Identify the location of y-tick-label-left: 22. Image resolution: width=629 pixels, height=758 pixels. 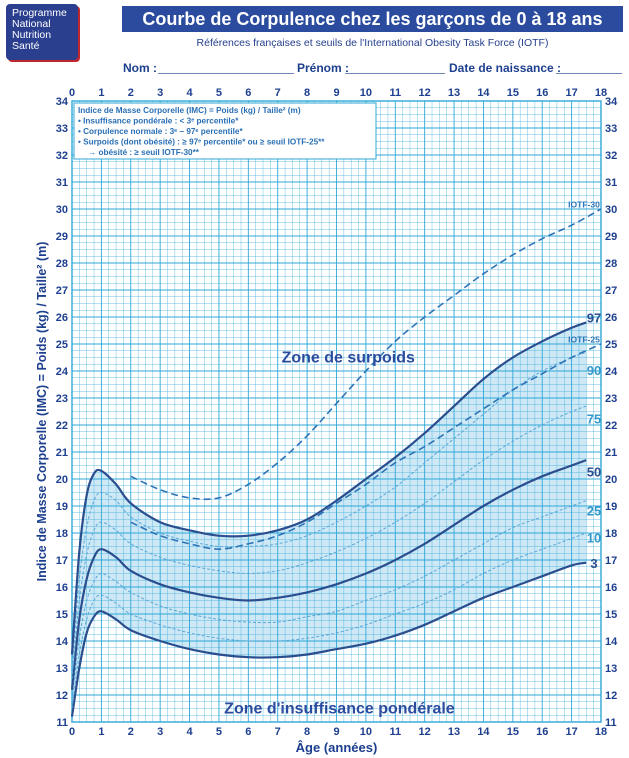
(62, 426).